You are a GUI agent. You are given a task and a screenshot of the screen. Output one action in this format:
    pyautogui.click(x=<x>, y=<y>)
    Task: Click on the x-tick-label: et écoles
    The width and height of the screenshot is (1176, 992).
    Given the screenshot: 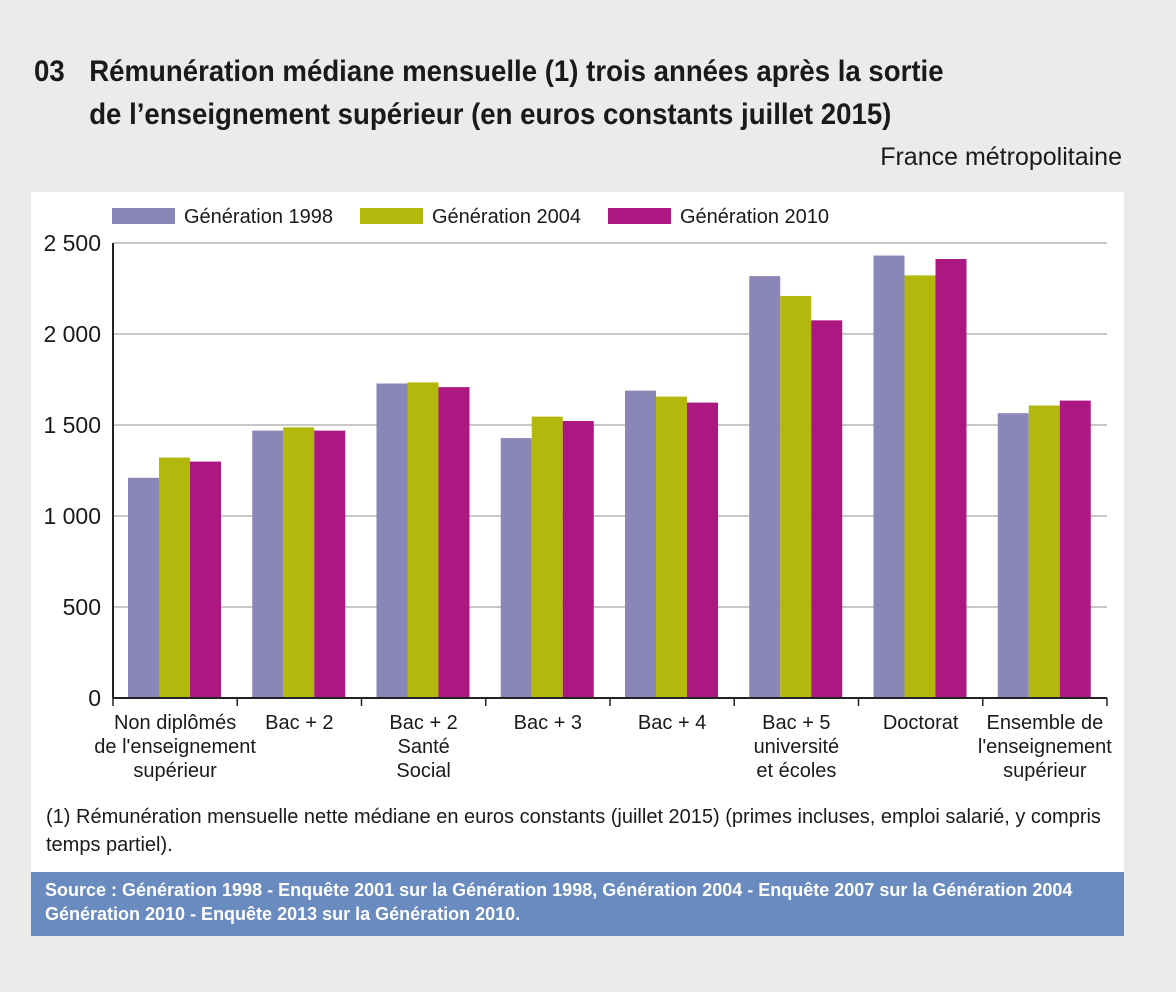 What is the action you would take?
    pyautogui.click(x=796, y=771)
    